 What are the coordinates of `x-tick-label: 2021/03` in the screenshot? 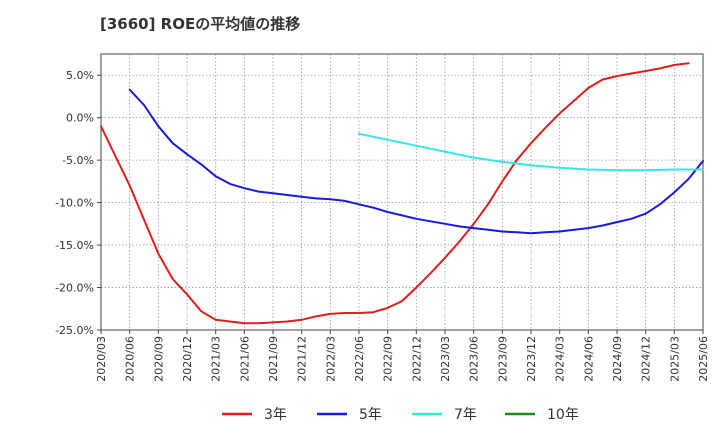 It's located at (216, 359).